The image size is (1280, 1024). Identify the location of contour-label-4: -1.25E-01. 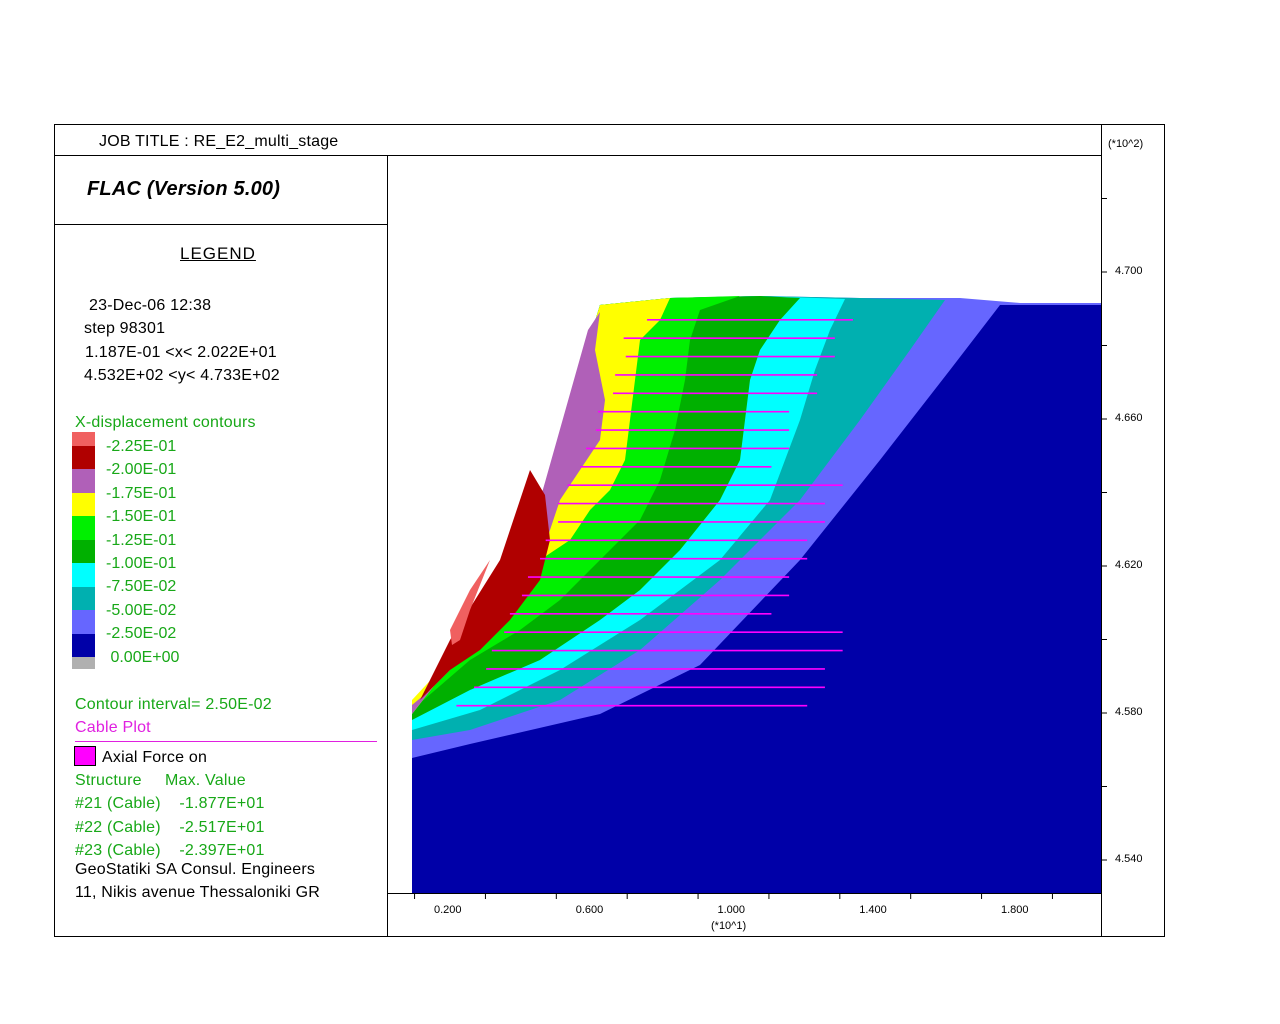
(141, 540).